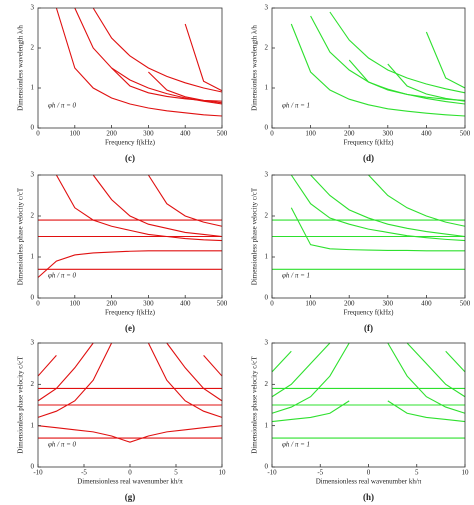 The image size is (474, 505). I want to click on panel-label: (d), so click(368, 158).